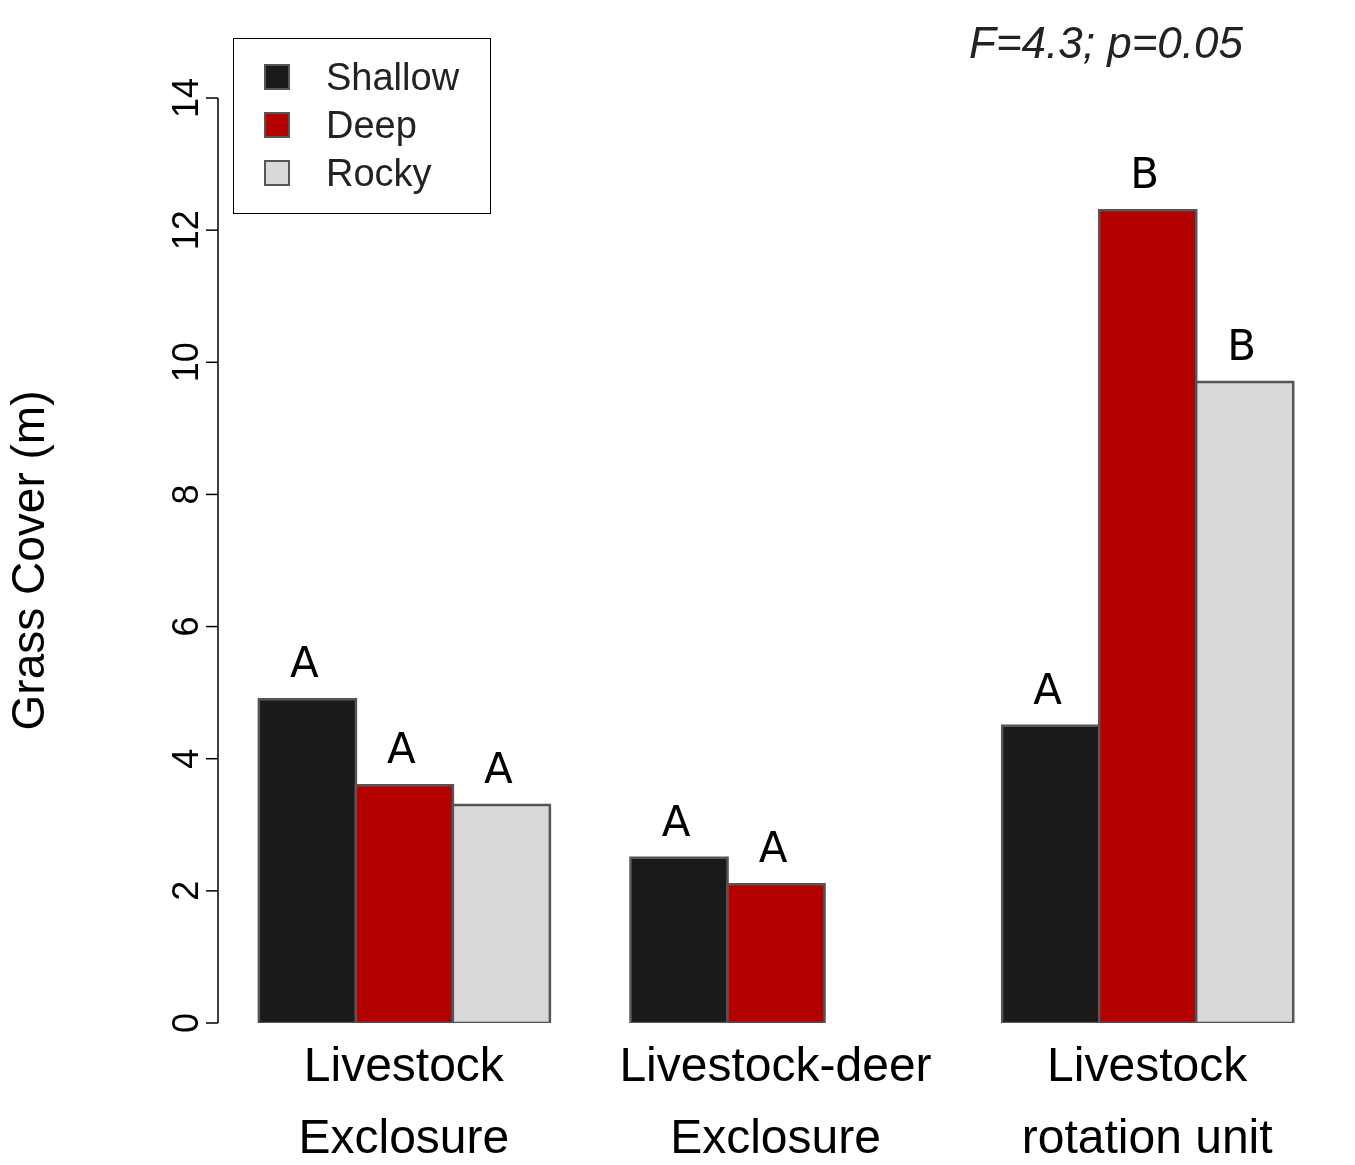 The width and height of the screenshot is (1355, 1165). I want to click on legend-label: Rocky, so click(379, 173).